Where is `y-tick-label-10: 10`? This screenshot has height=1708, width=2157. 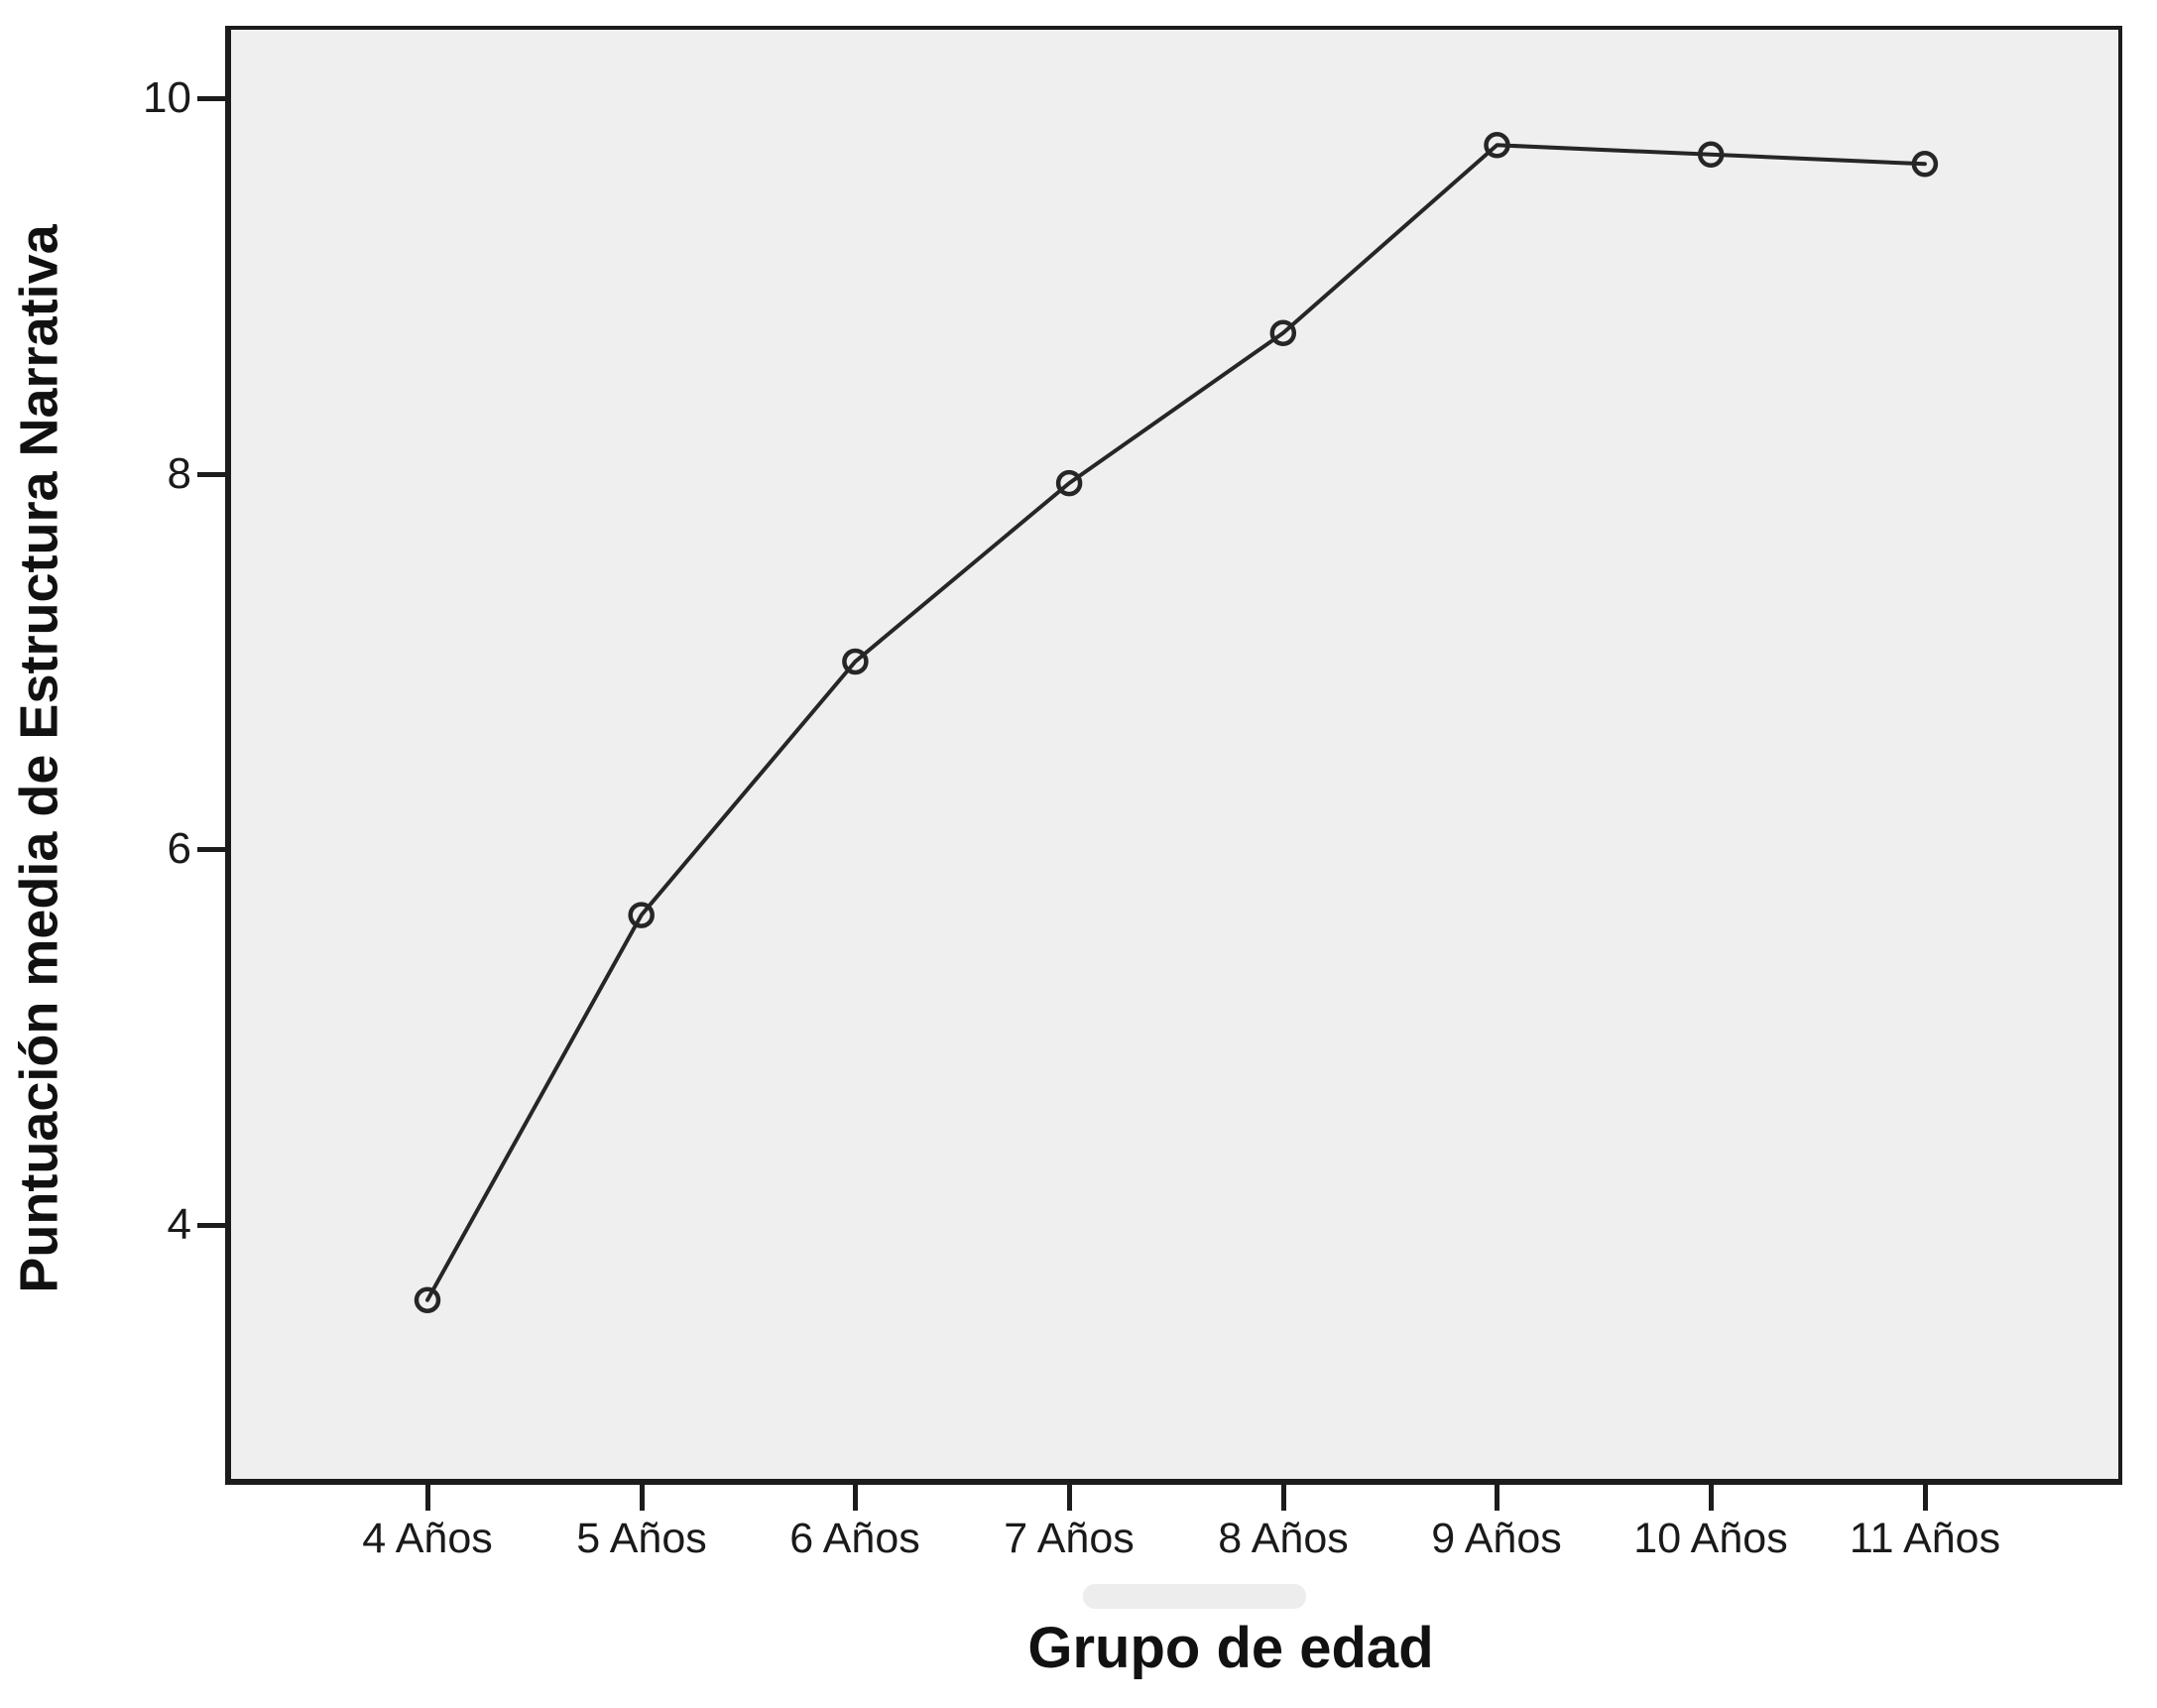
y-tick-label-10: 10 is located at coordinates (167, 97).